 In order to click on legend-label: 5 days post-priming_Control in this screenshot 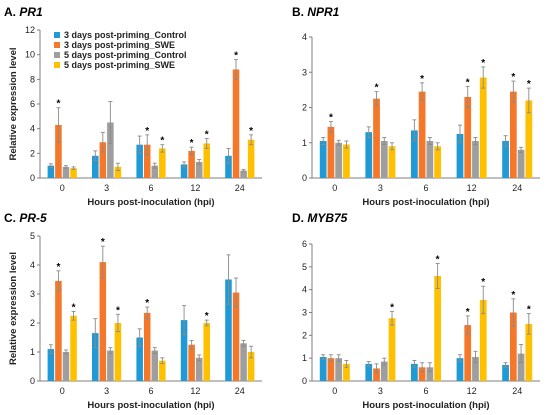, I will do `click(125, 55)`.